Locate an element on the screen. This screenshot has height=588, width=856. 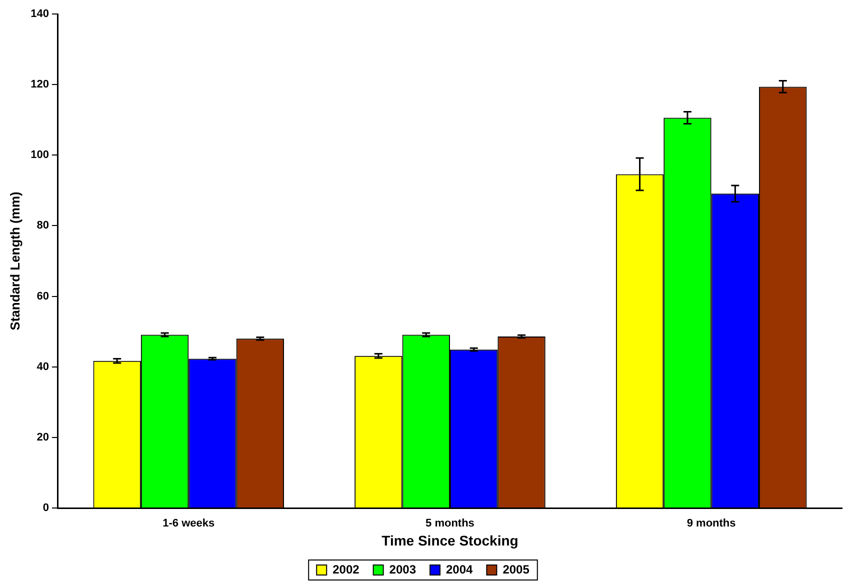
legend-label: 2002 is located at coordinates (346, 569).